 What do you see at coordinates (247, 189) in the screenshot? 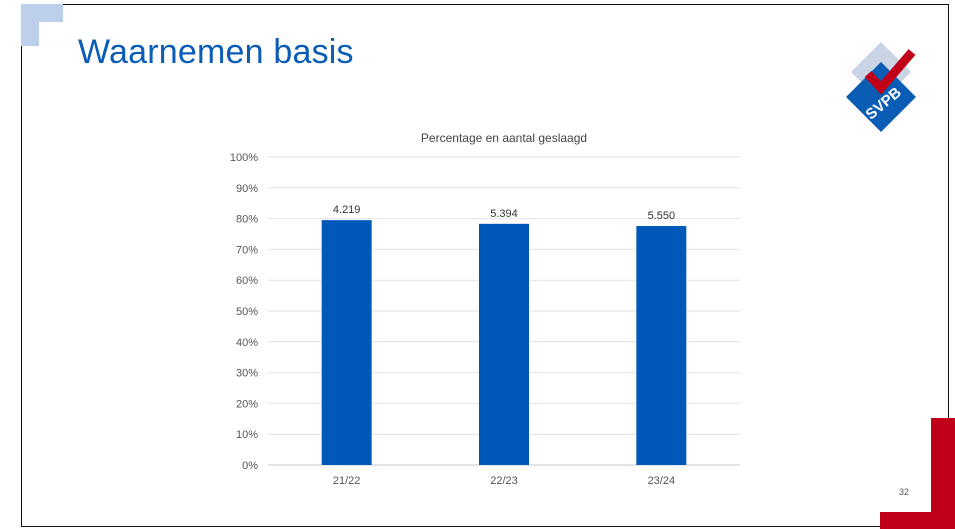
I see `y-tick-label: 90%` at bounding box center [247, 189].